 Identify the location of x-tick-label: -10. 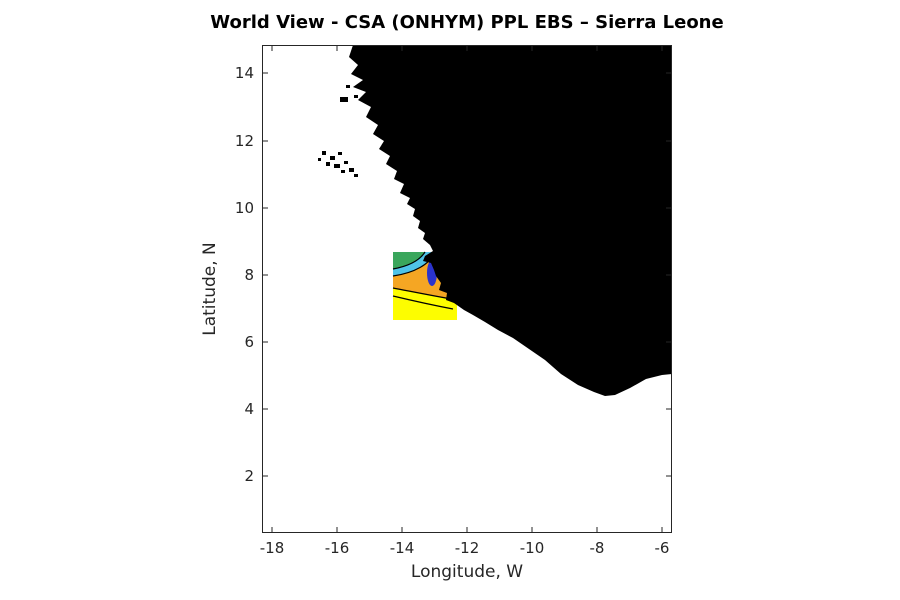
(532, 548).